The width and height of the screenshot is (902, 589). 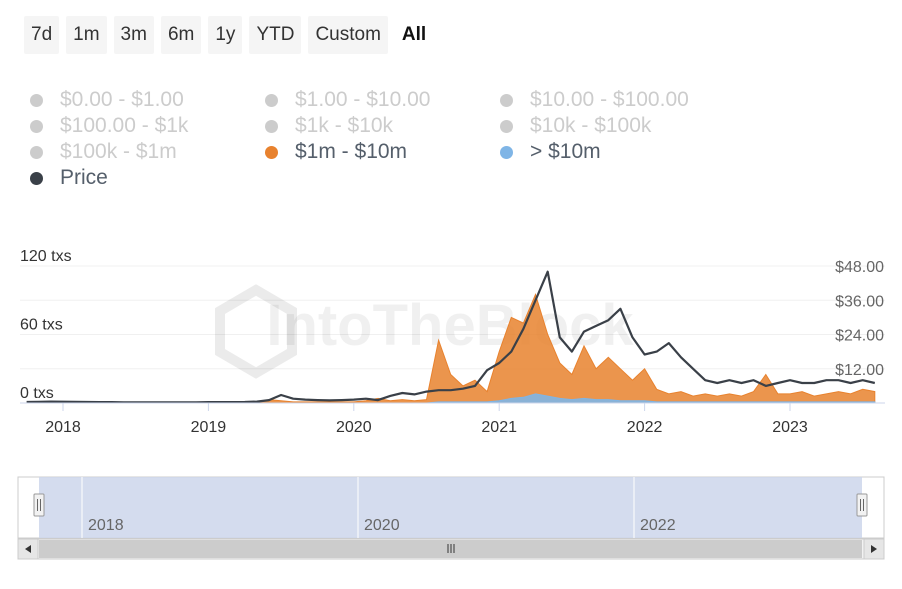 I want to click on range-button-6m: 6m, so click(x=181, y=35).